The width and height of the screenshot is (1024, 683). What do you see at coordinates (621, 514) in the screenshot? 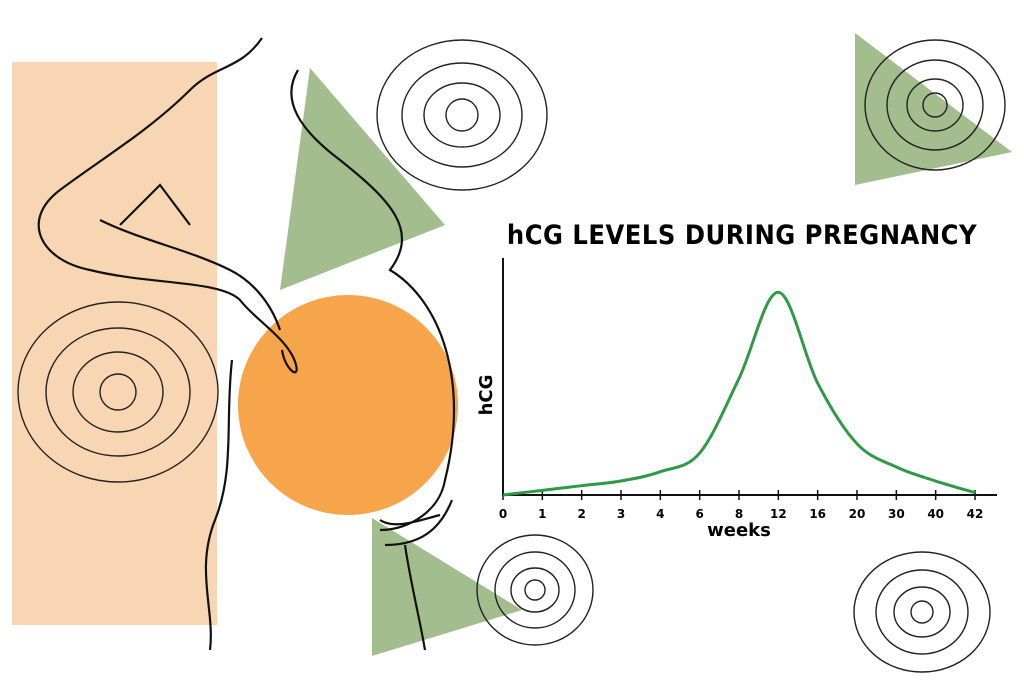
I see `x-tick-label: 3` at bounding box center [621, 514].